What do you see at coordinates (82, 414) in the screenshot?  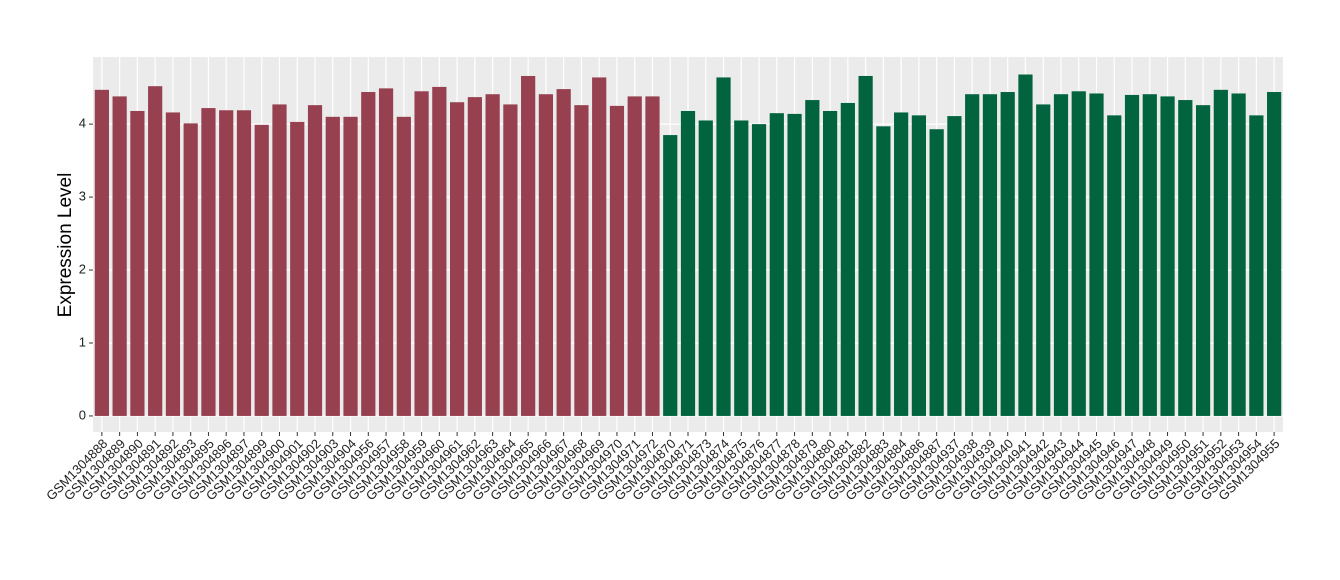 I see `y-tick-label: 0` at bounding box center [82, 414].